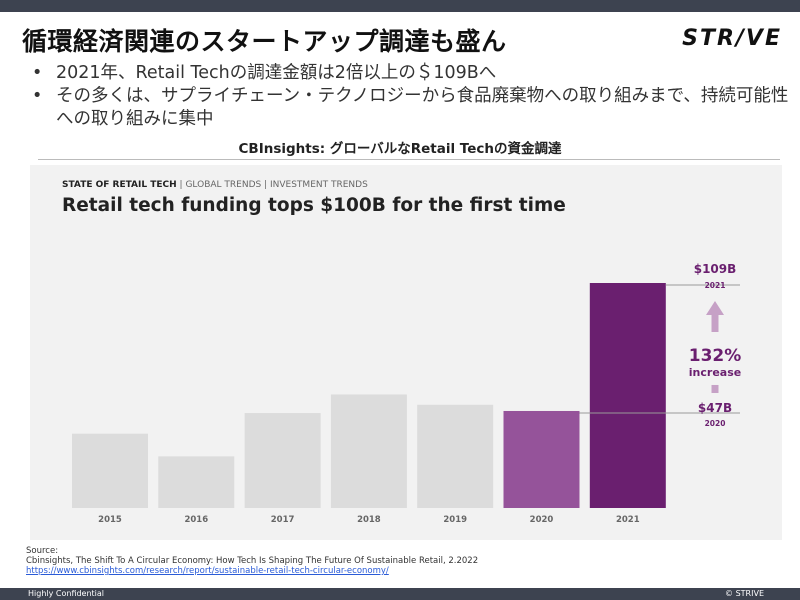 Image resolution: width=800 pixels, height=600 pixels. I want to click on x-tick-label: 2021, so click(628, 520).